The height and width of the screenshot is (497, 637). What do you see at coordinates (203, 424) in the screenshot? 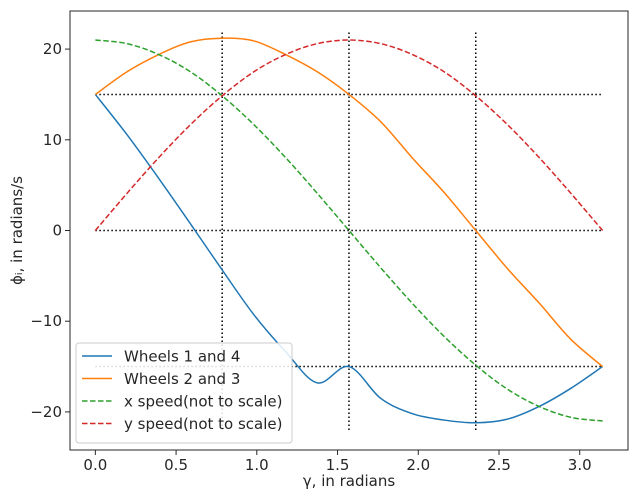
I see `legend-entry: y speed(not to scale)` at bounding box center [203, 424].